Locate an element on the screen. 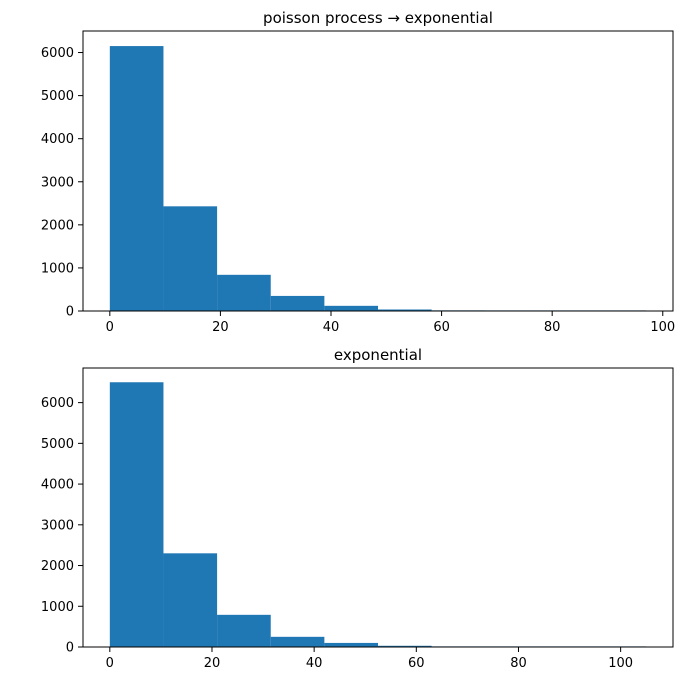  bottom-x-tick-label: 60 is located at coordinates (416, 663).